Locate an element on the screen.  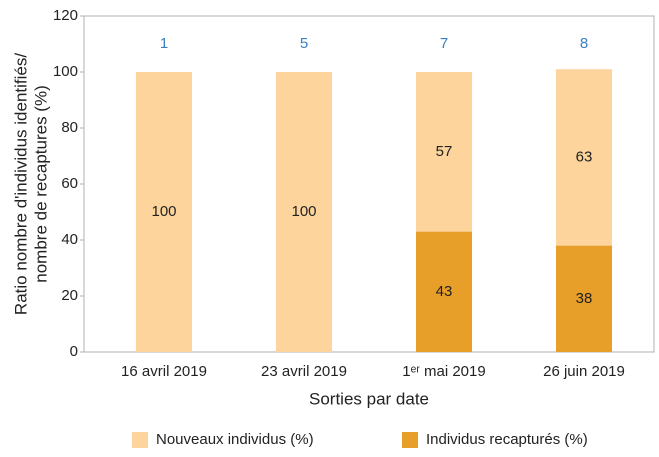
x-tick-label: 26 juin 2019 is located at coordinates (584, 371).